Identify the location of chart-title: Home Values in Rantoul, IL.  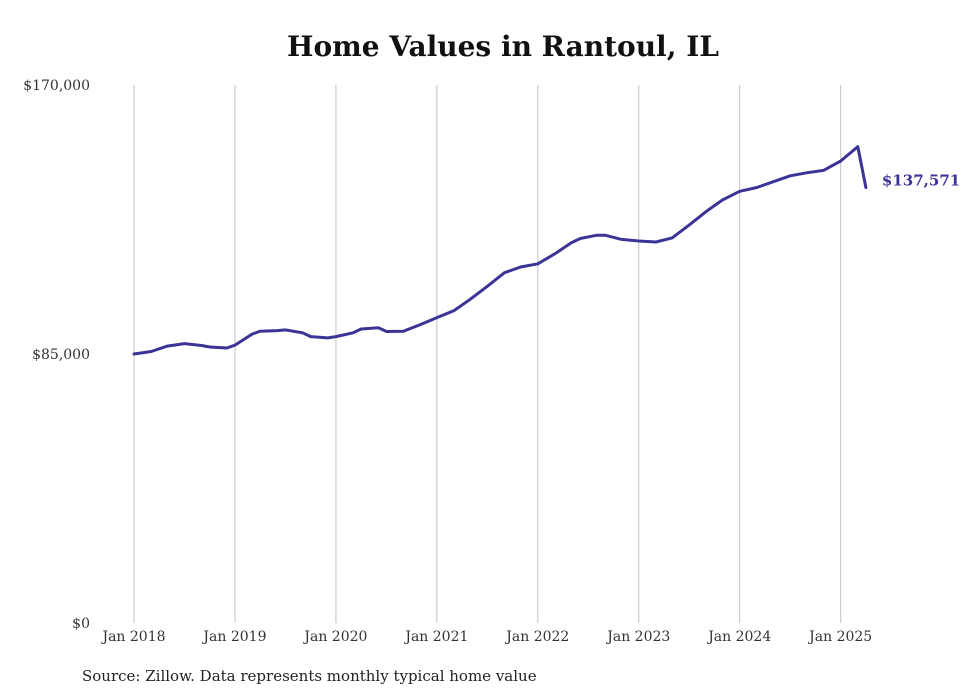
(503, 46).